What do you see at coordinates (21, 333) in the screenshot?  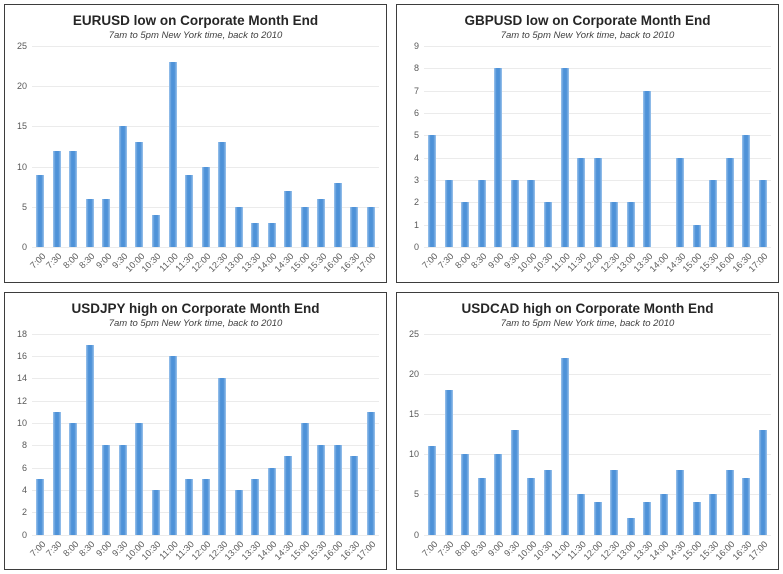 I see `y-tick-label: 18` at bounding box center [21, 333].